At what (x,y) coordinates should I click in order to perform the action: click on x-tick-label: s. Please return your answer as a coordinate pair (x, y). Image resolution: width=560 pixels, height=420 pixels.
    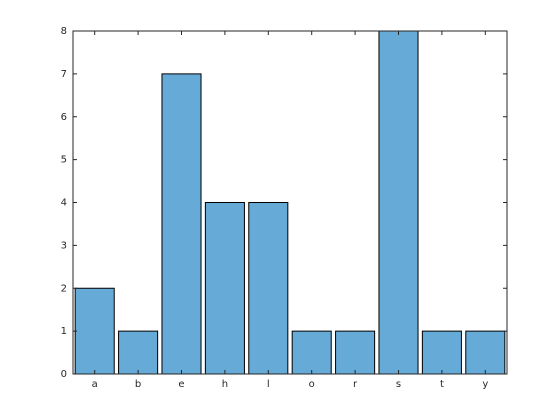
    Looking at the image, I should click on (398, 384).